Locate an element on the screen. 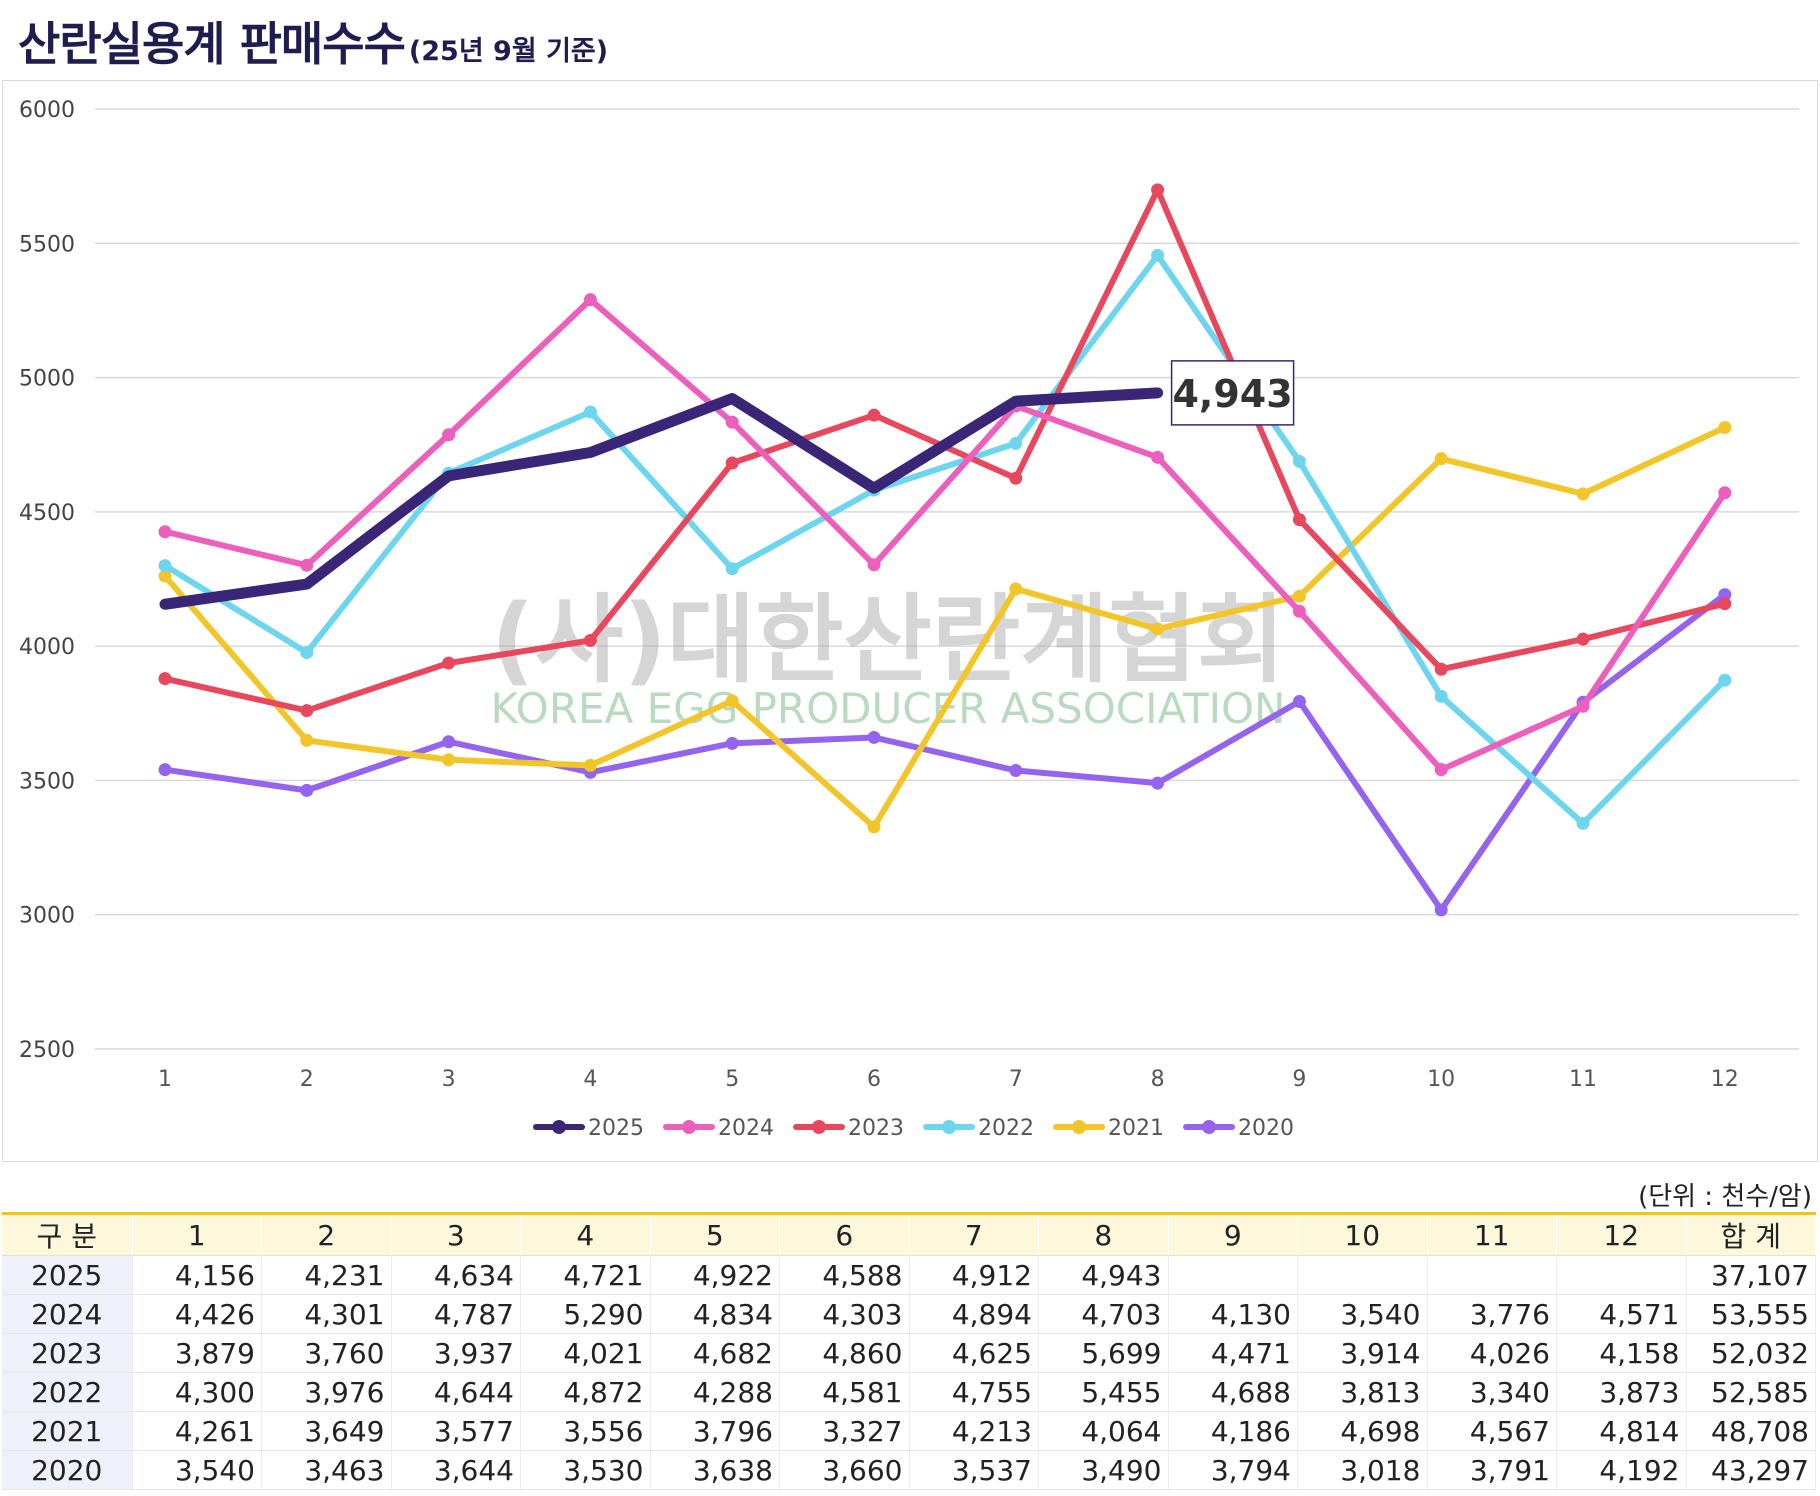  table-cell: 37,107 is located at coordinates (1751, 1275).